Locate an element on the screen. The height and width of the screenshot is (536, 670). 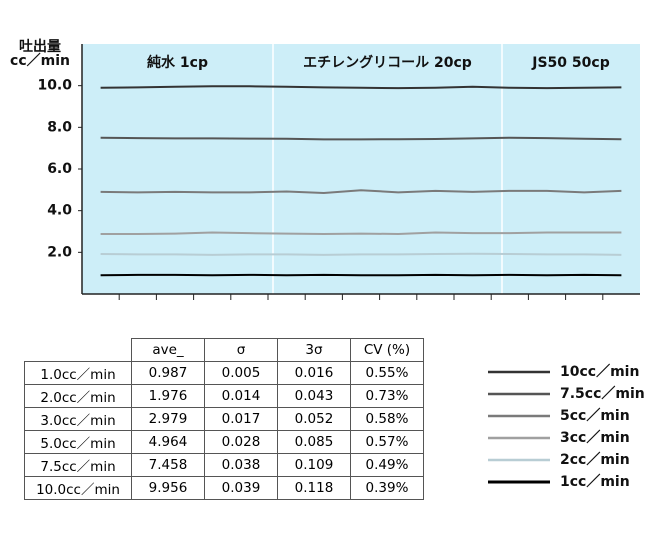
table-cell: 0.039 is located at coordinates (241, 488).